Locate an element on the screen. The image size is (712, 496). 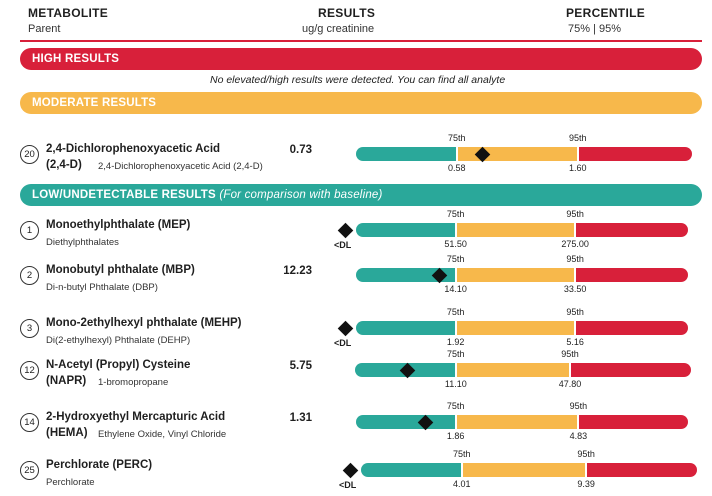
75th-value: 14.10 is located at coordinates (455, 289).